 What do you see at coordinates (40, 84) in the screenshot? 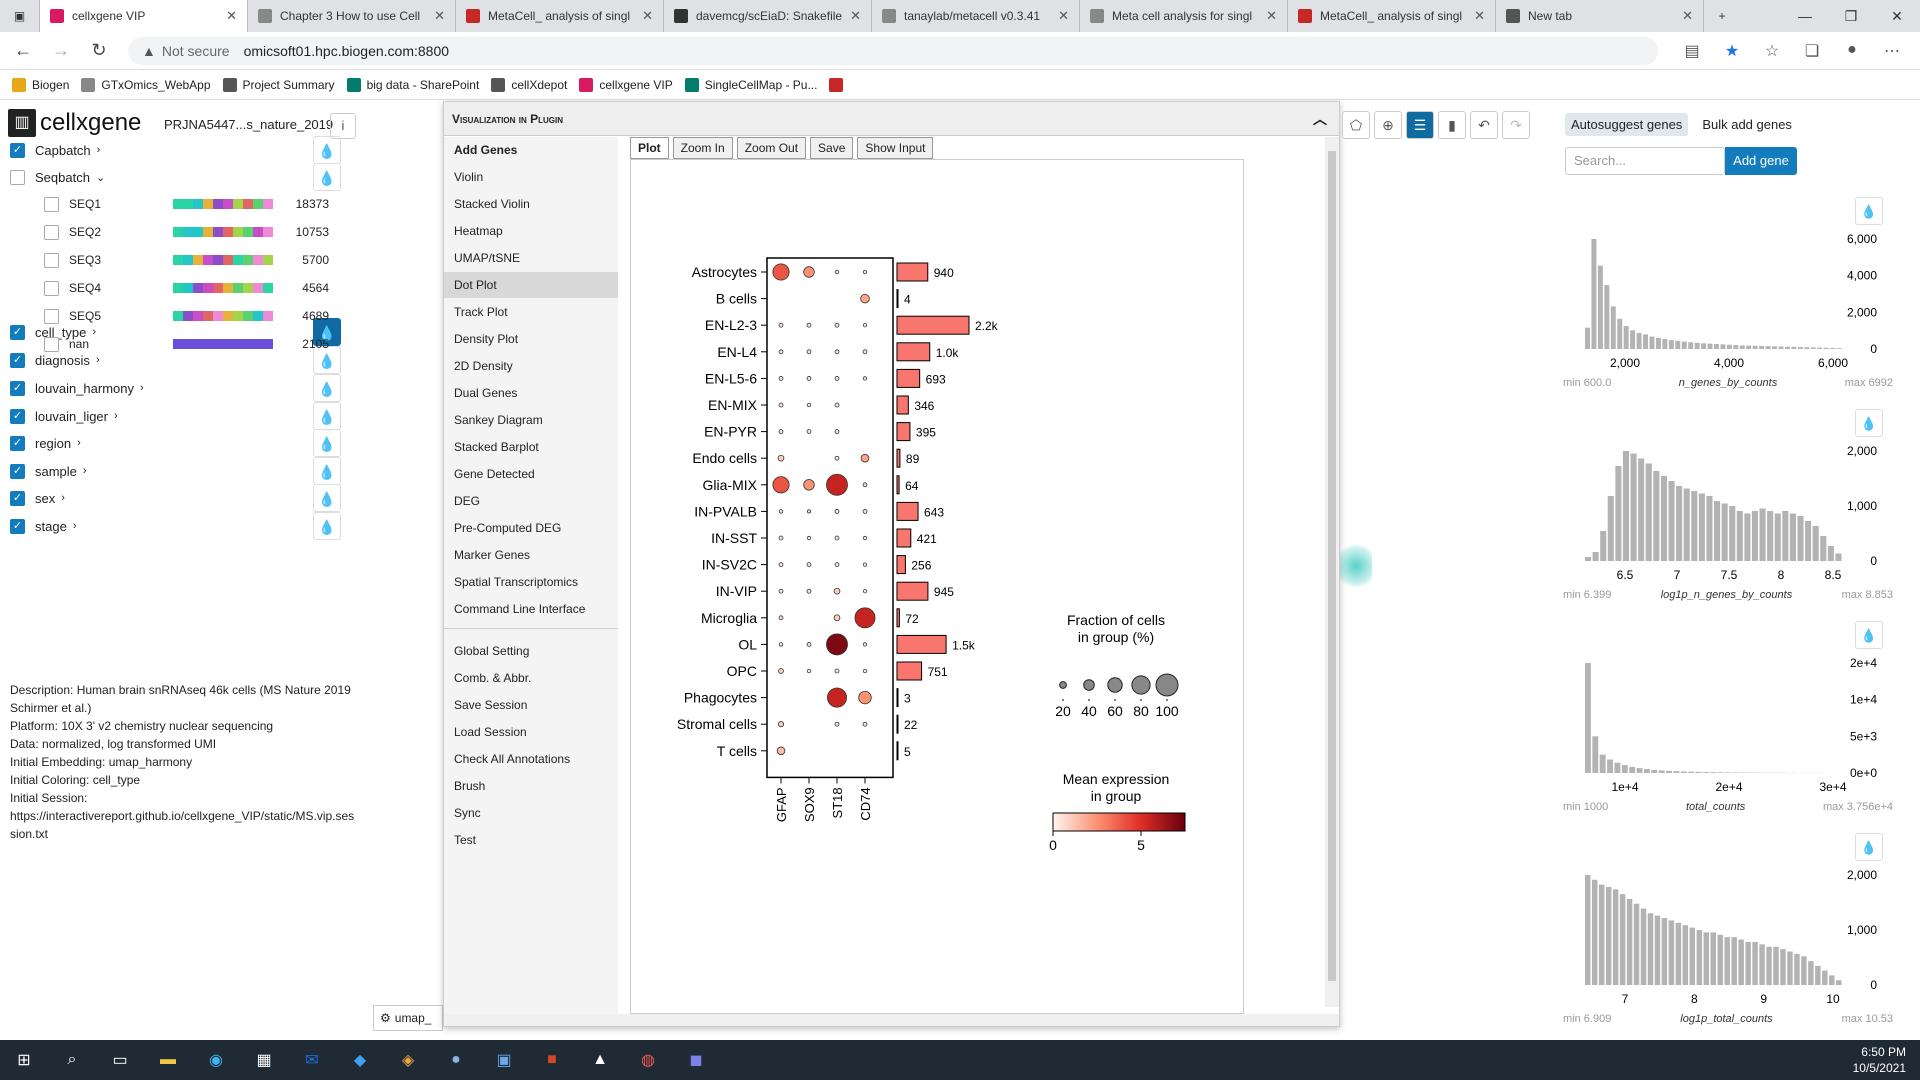
I see `bookmark-0: Biogen` at bounding box center [40, 84].